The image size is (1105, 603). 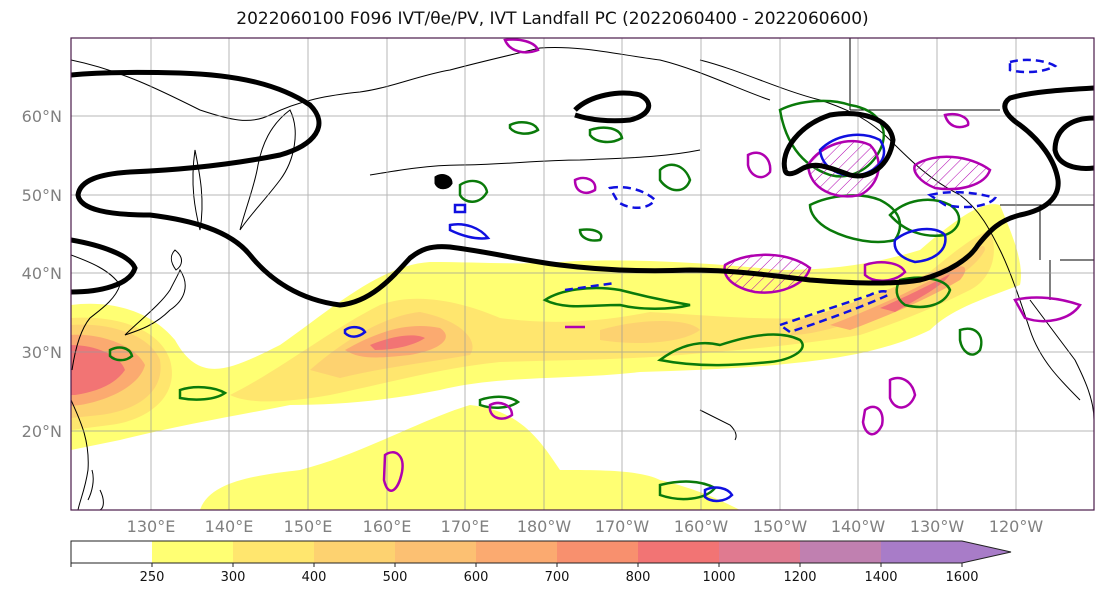 What do you see at coordinates (946, 552) in the screenshot?
I see `colorbar-cell-extend` at bounding box center [946, 552].